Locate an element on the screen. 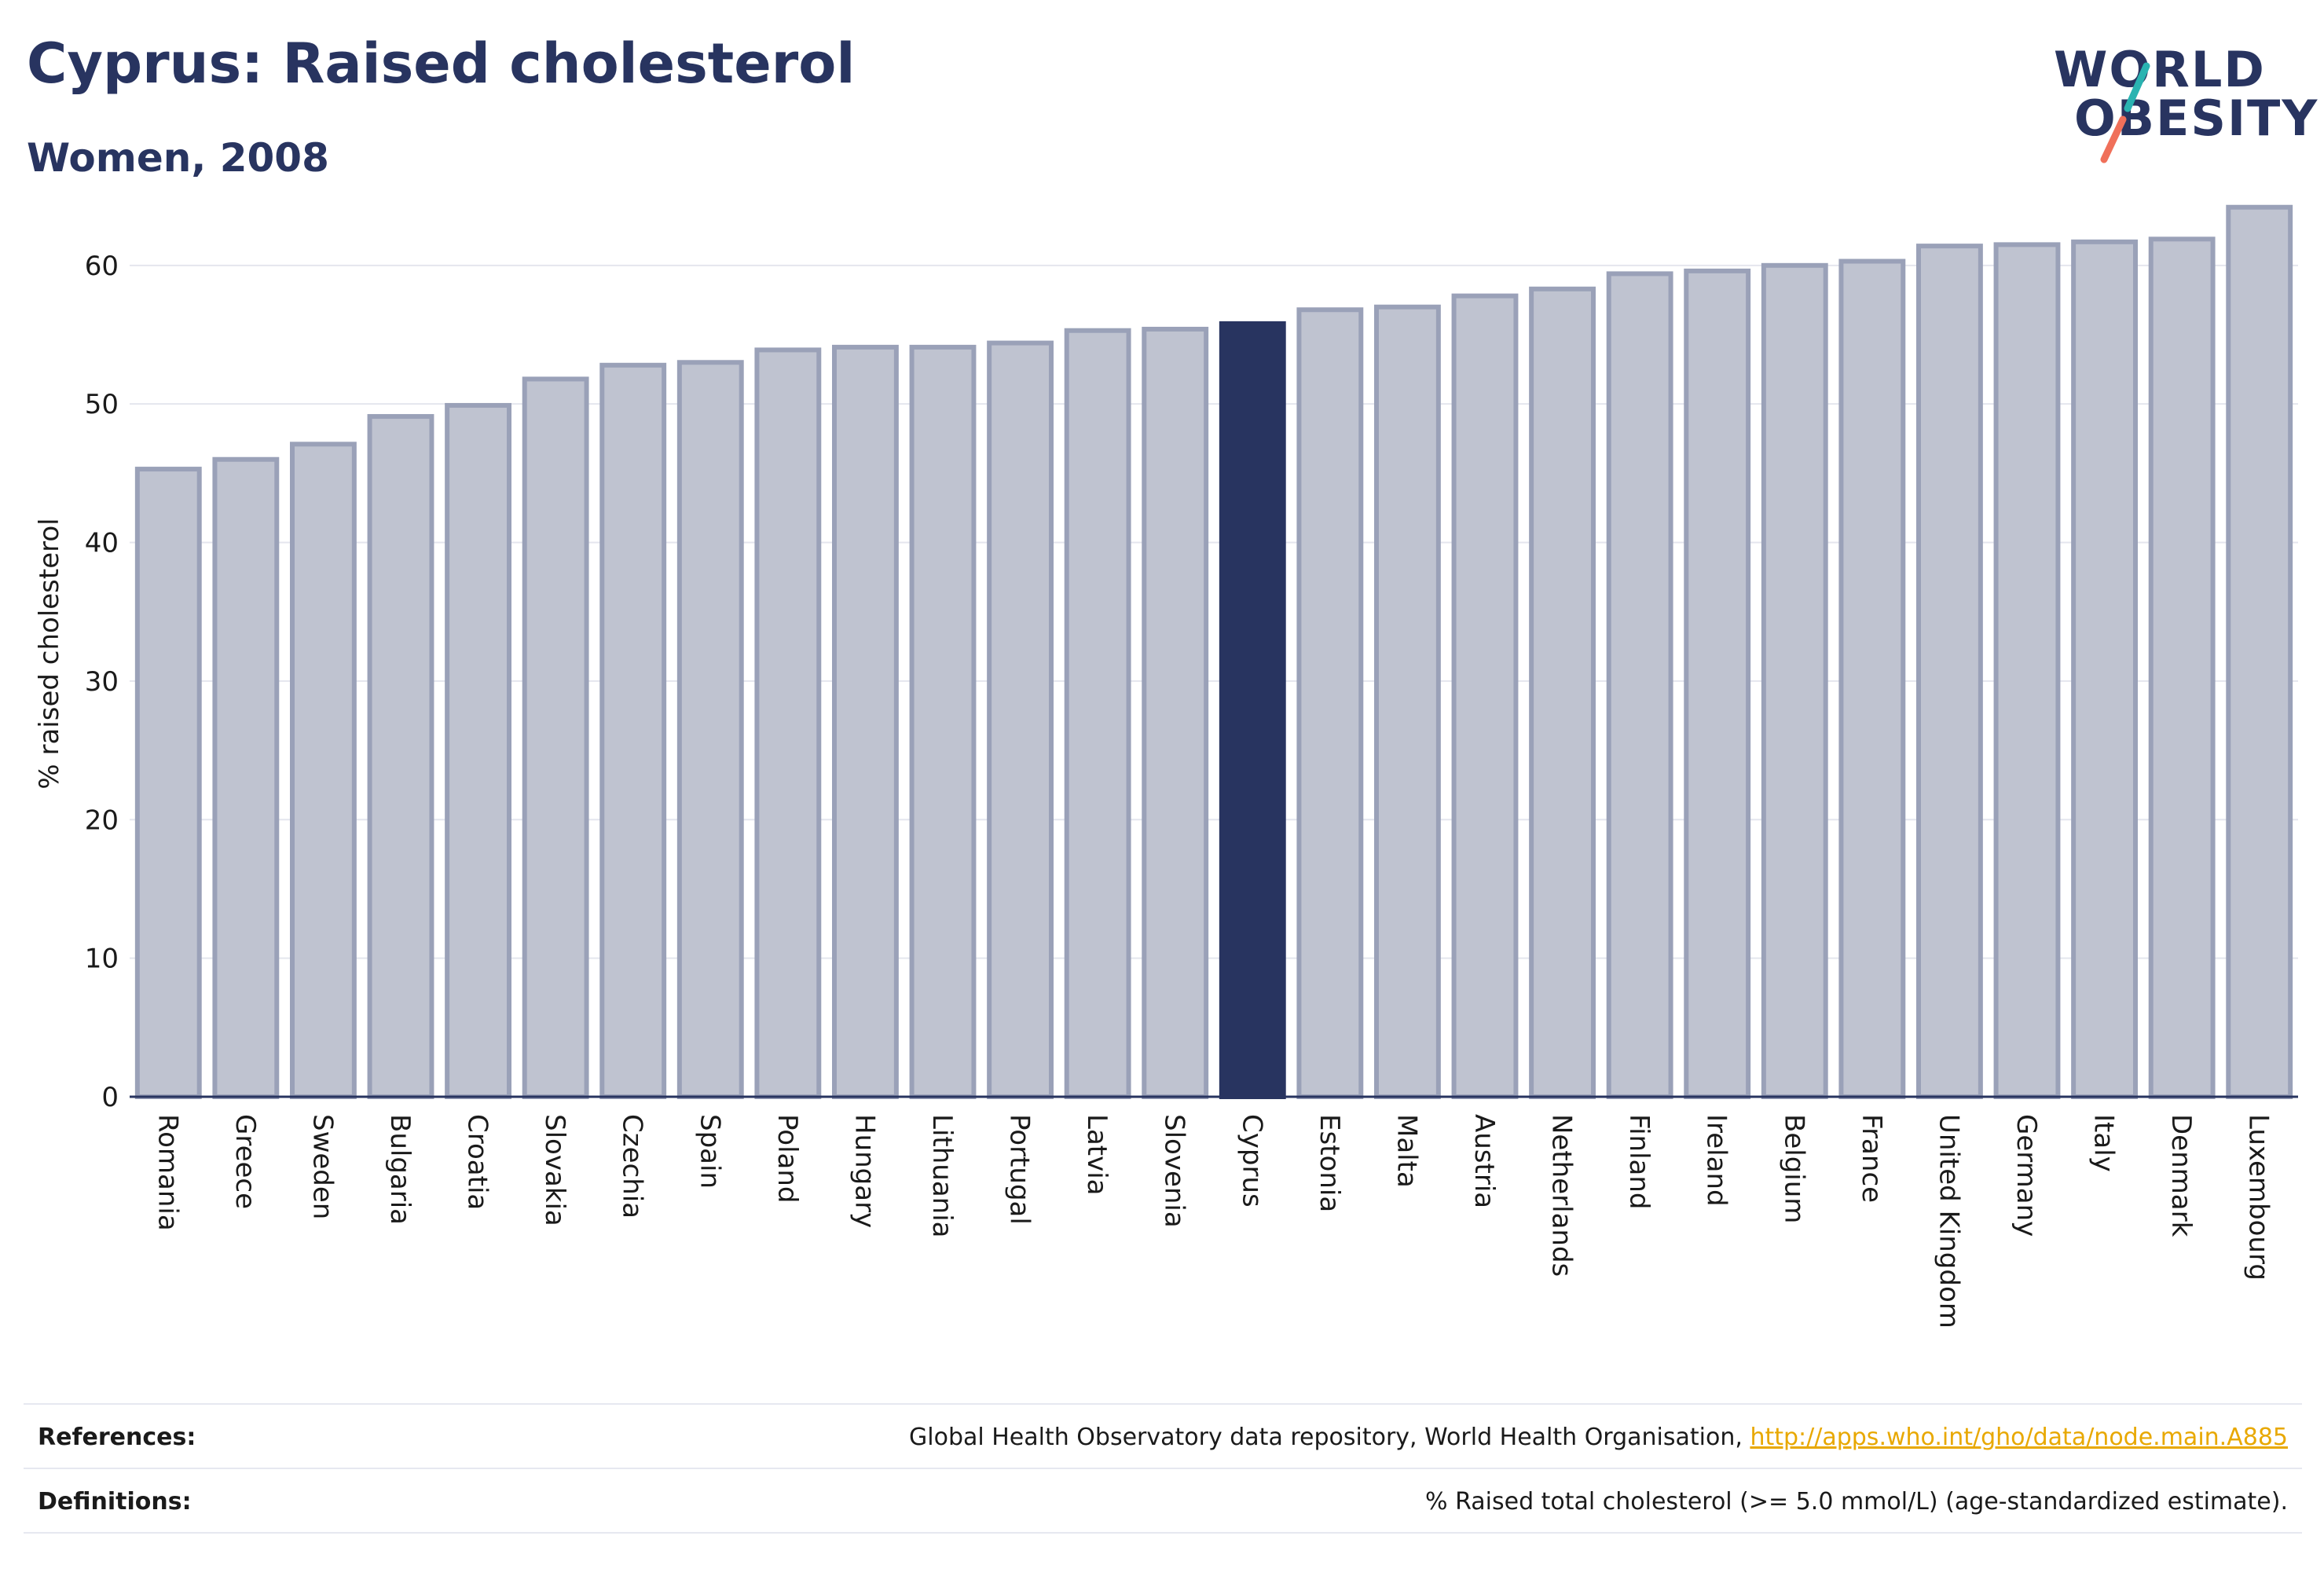 The height and width of the screenshot is (1576, 2324). bar-belgium is located at coordinates (1794, 680).